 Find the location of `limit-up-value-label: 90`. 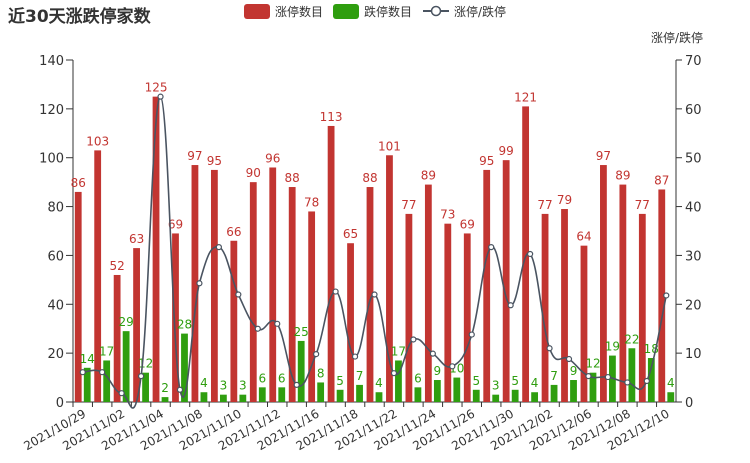

limit-up-value-label: 90 is located at coordinates (253, 173).